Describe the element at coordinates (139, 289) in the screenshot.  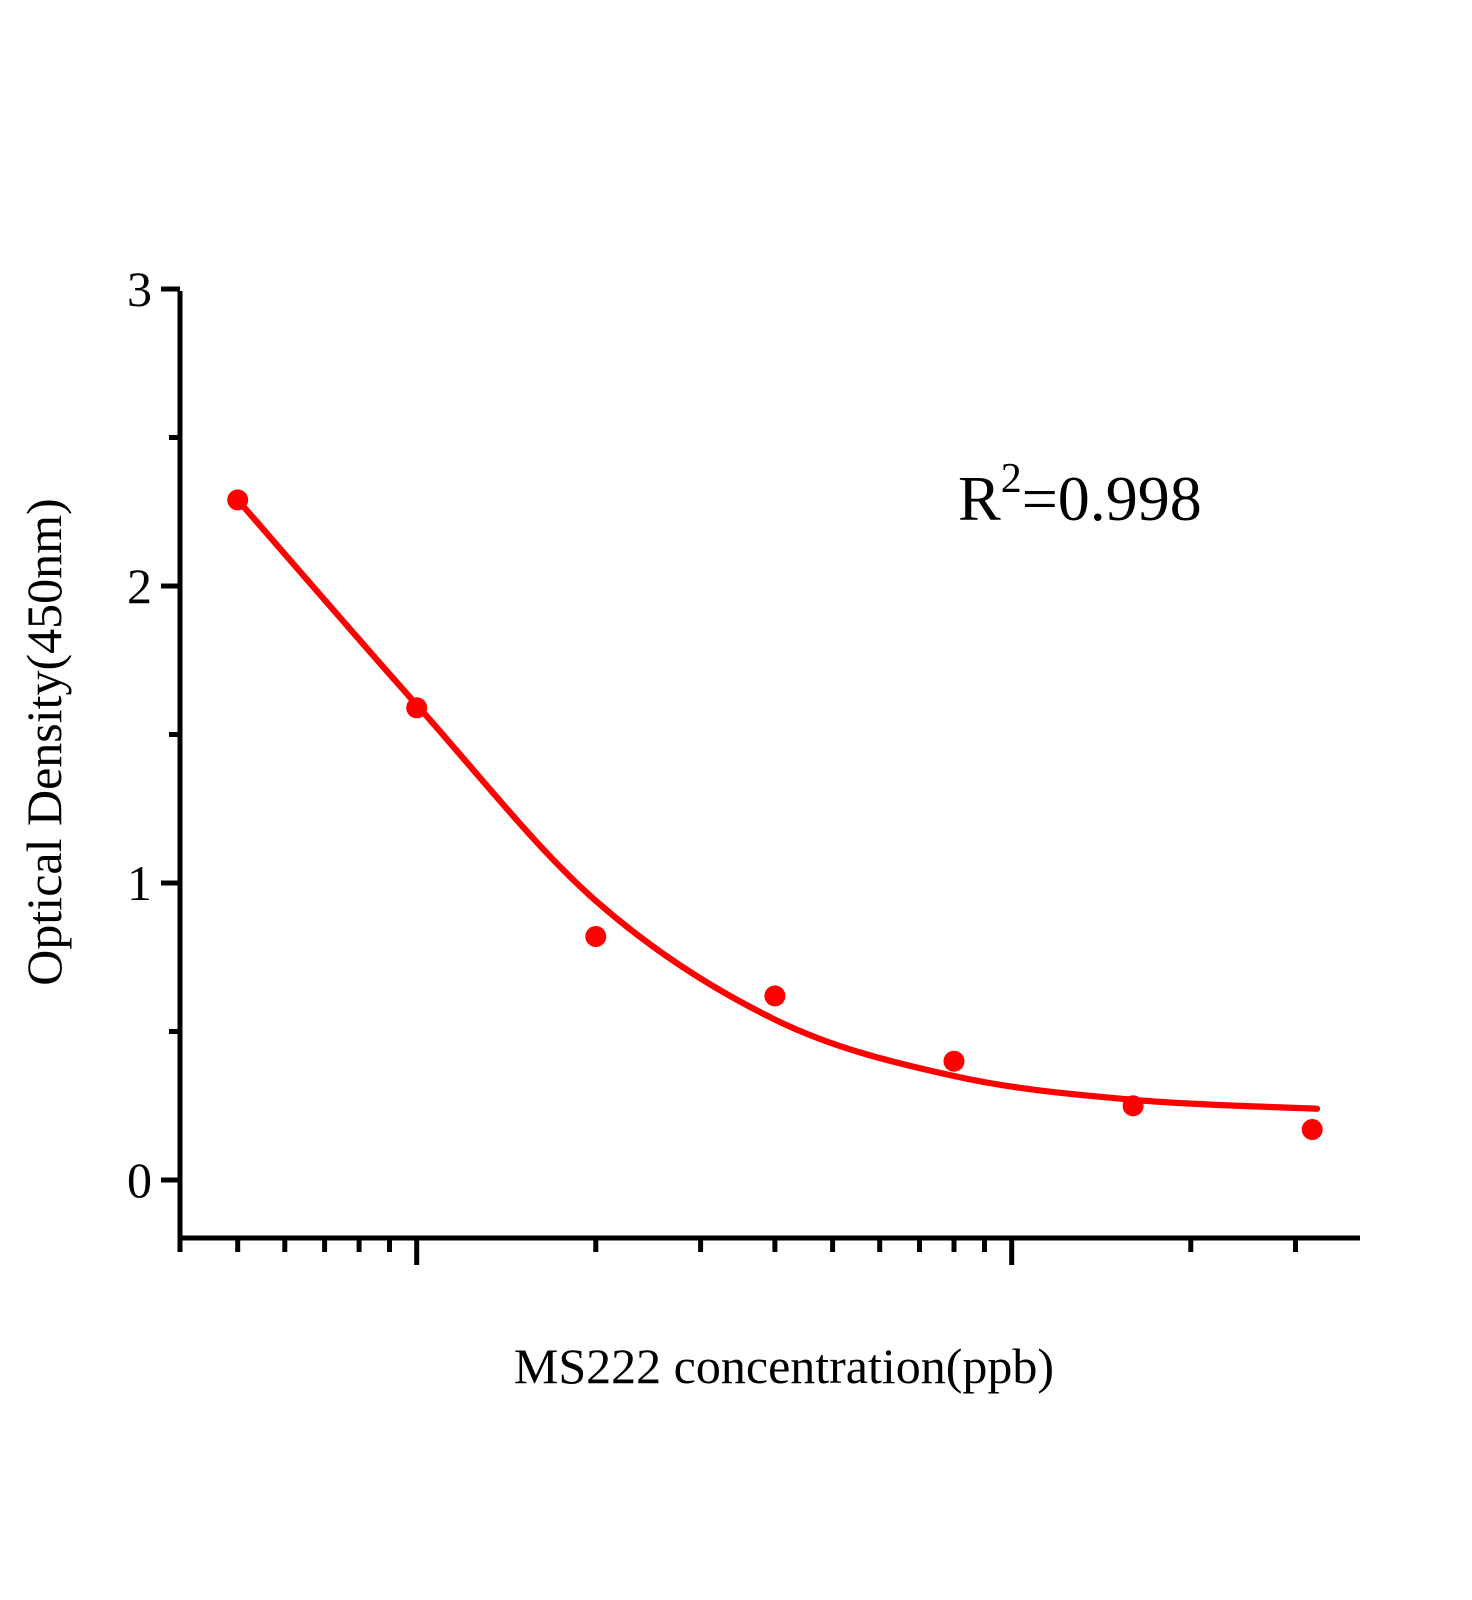
I see `y-tick-label: 3` at that location.